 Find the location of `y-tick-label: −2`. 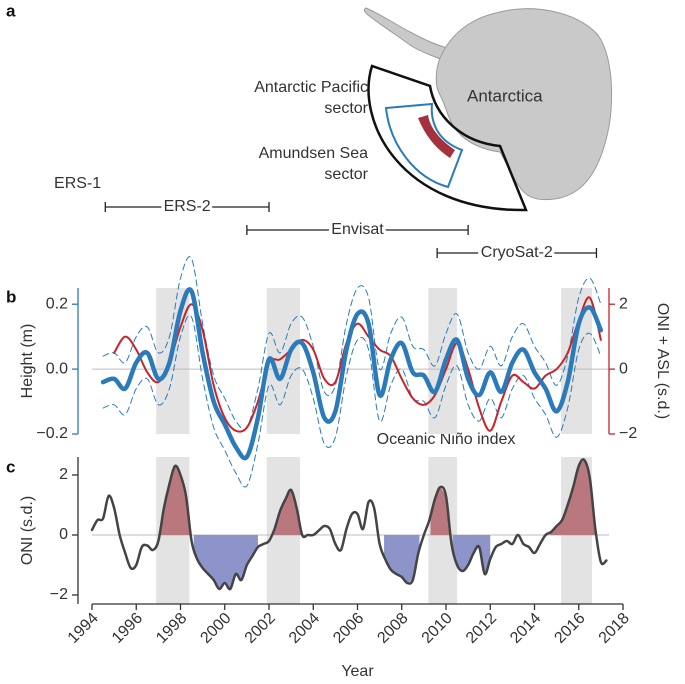

y-tick-label: −2 is located at coordinates (59, 594).